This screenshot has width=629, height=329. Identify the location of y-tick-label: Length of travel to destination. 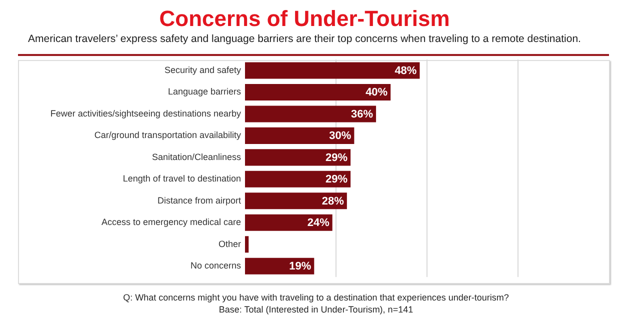
(181, 179).